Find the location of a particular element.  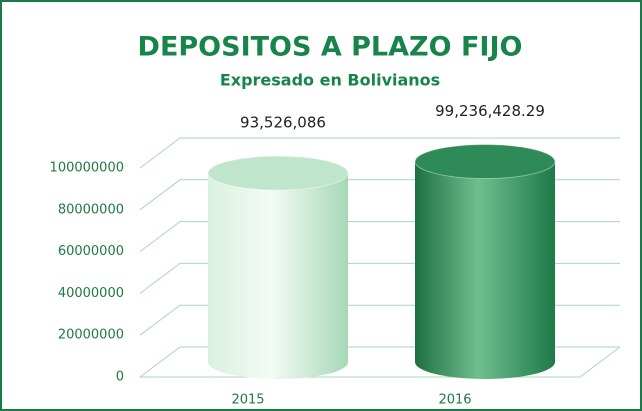

y-tick-label: 20000000 is located at coordinates (91, 335).